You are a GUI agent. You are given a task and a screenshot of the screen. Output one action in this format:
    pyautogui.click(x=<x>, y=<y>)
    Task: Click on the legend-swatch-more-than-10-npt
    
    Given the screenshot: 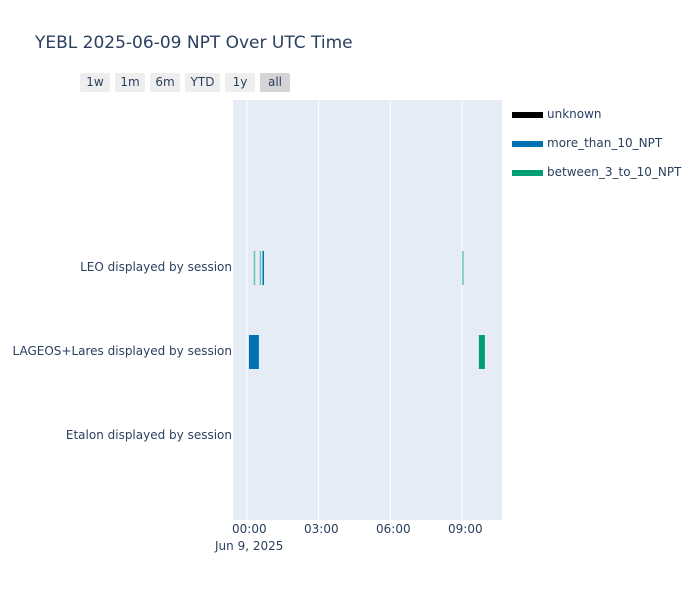 What is the action you would take?
    pyautogui.click(x=527, y=144)
    